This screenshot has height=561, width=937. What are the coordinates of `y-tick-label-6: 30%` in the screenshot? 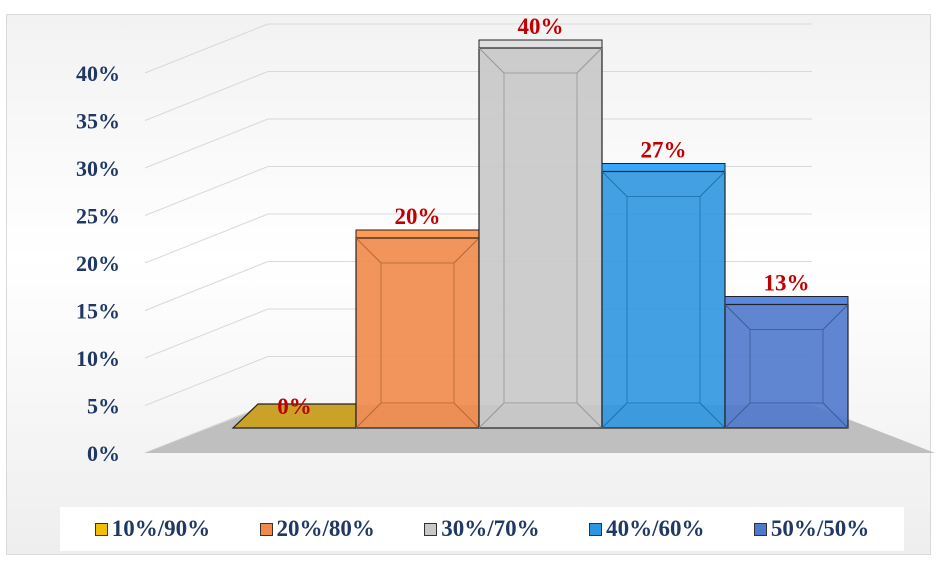 It's located at (98, 168).